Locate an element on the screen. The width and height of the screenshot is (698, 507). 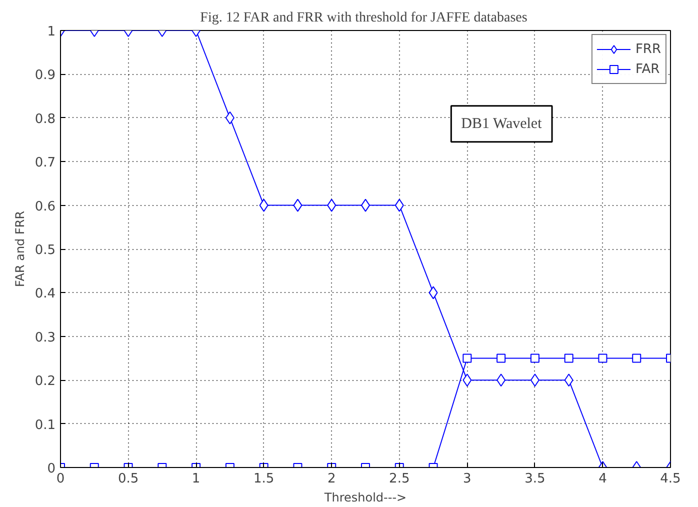
legend-label: FAR is located at coordinates (647, 69).